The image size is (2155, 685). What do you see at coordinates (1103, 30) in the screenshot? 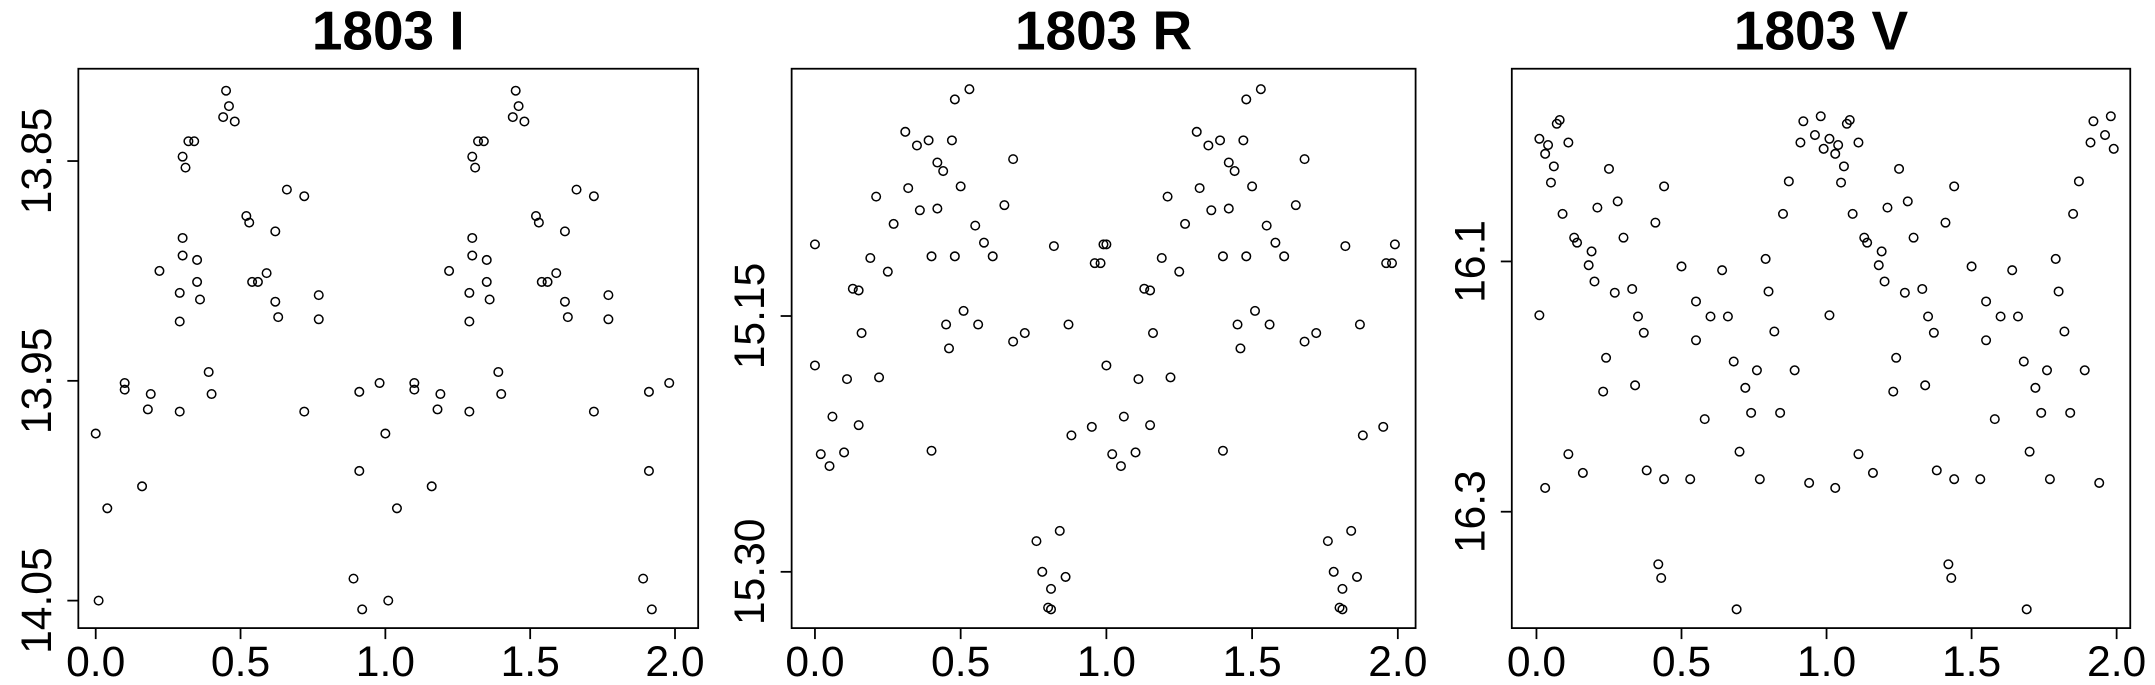
I see `chart-title: 1803 R` at bounding box center [1103, 30].